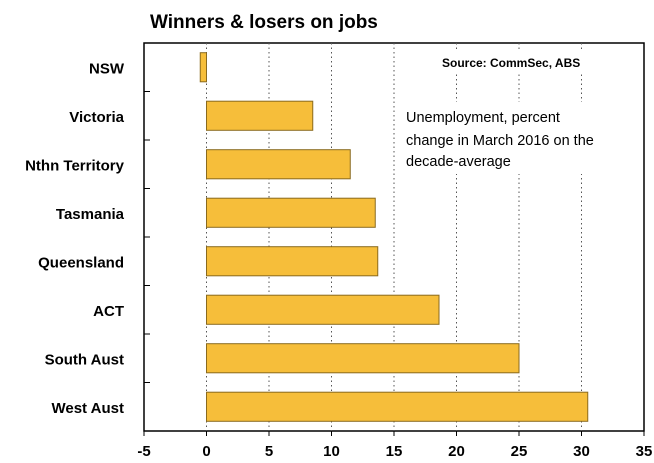  What do you see at coordinates (81, 262) in the screenshot?
I see `category-label: Queensland` at bounding box center [81, 262].